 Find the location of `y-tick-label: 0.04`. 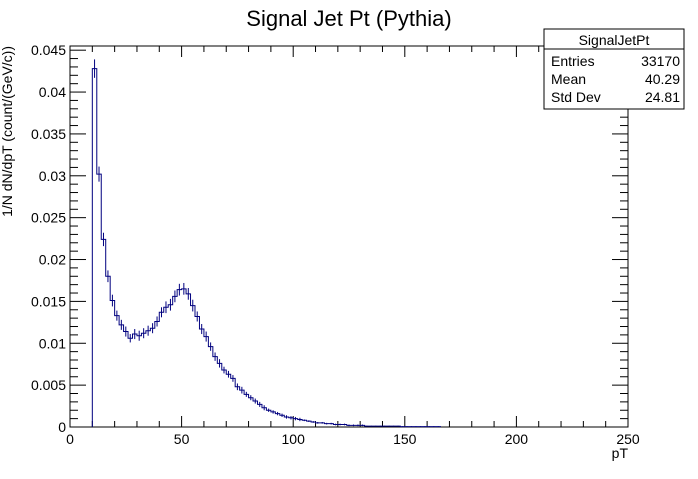

y-tick-label: 0.04 is located at coordinates (52, 92).